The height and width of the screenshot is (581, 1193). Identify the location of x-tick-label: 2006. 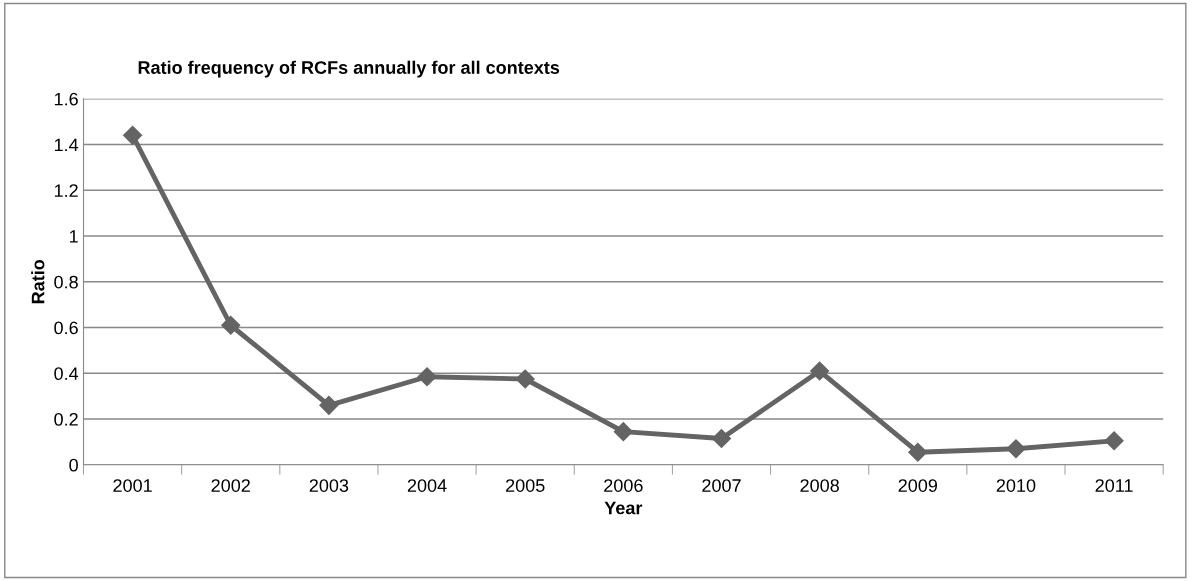
(623, 485).